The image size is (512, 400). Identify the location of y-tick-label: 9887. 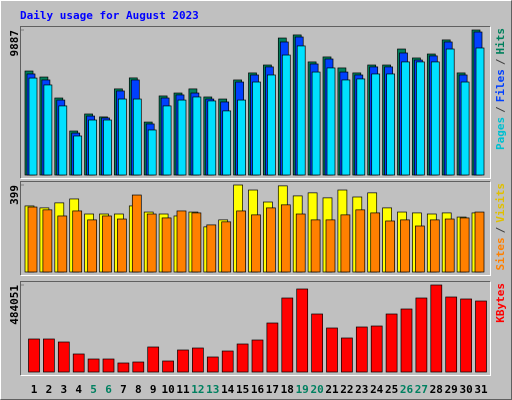
(14, 43).